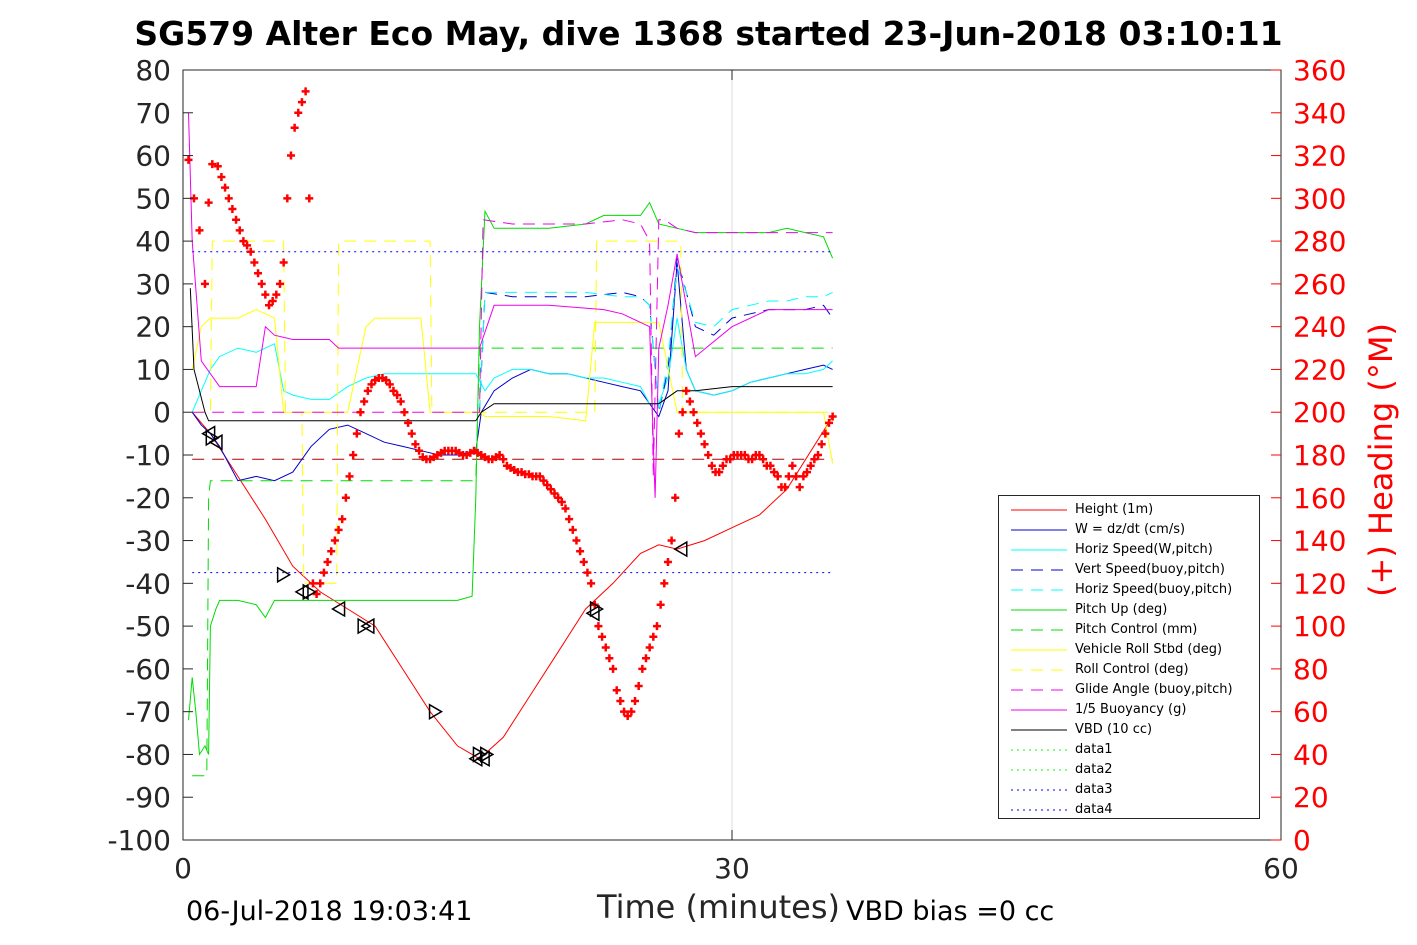 Image resolution: width=1417 pixels, height=945 pixels. What do you see at coordinates (1319, 70) in the screenshot?
I see `y-right-tick-label: 360` at bounding box center [1319, 70].